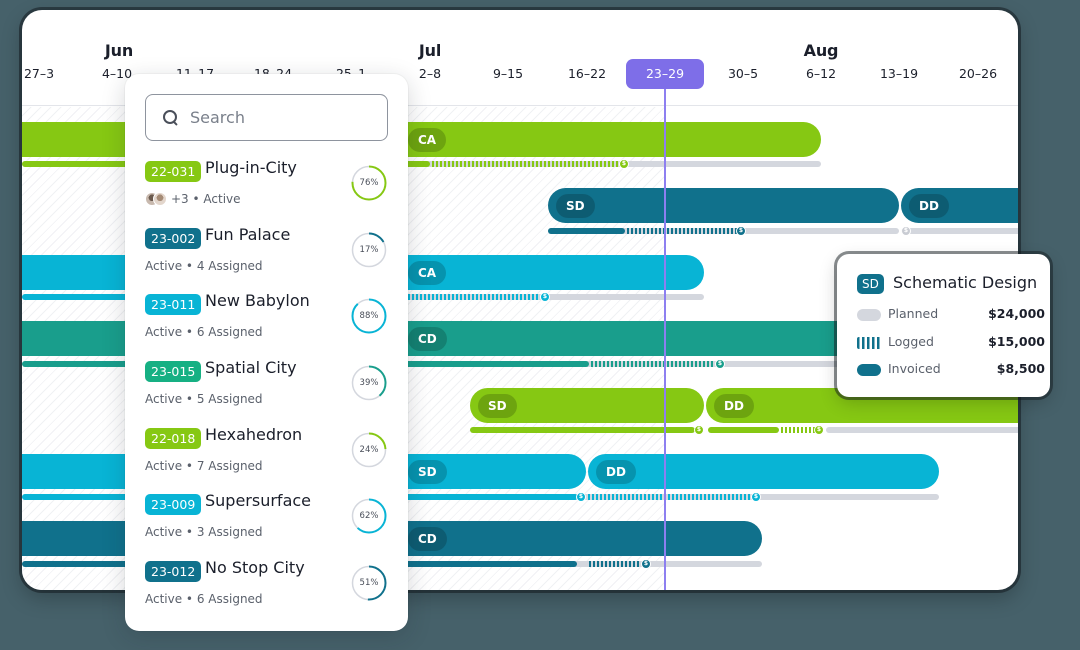 This screenshot has height=650, width=1080. I want to click on progress-percent: 62%, so click(369, 516).